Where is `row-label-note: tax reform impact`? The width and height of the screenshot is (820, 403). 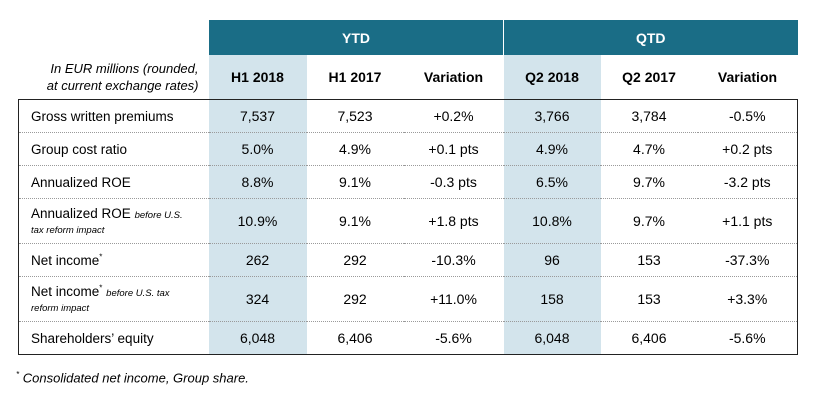
row-label-note: tax reform impact is located at coordinates (68, 230).